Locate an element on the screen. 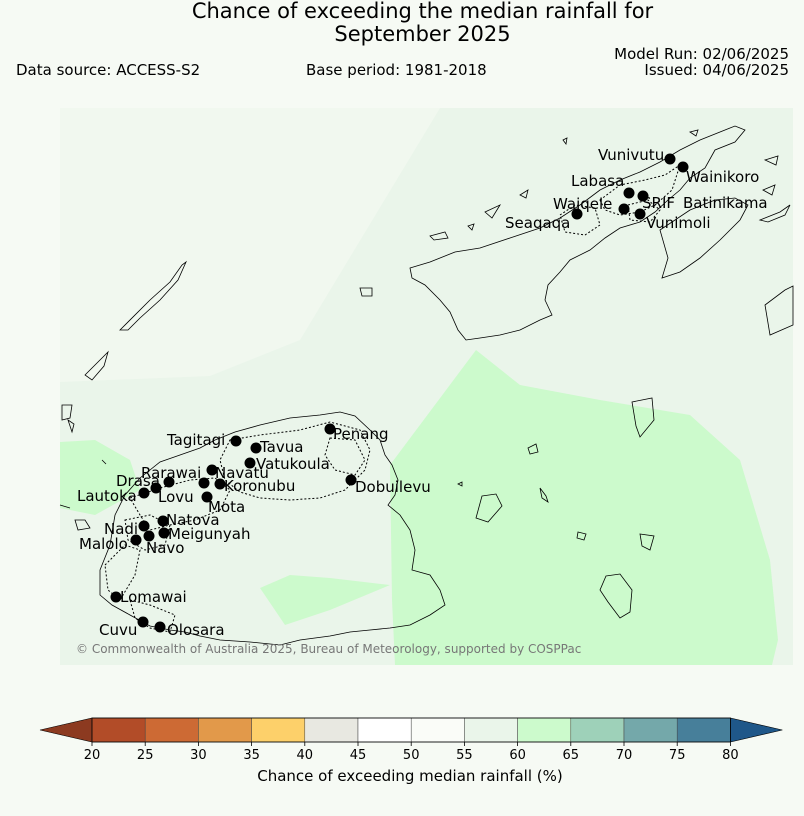  station-label: Drasa is located at coordinates (138, 481).